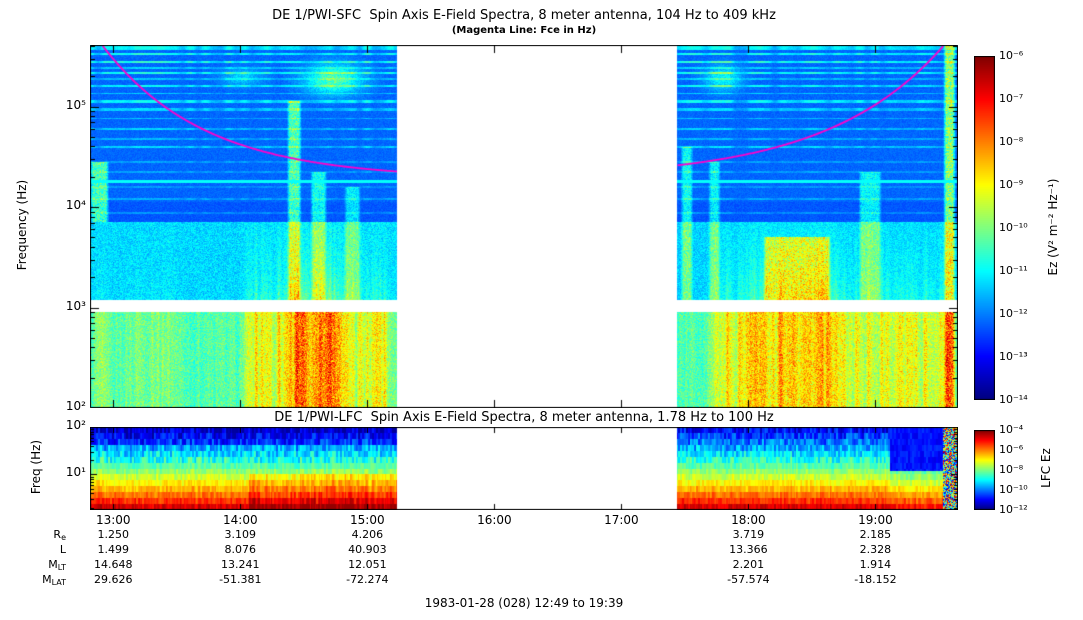 Image resolution: width=1083 pixels, height=620 pixels. What do you see at coordinates (62, 549) in the screenshot?
I see `ephemeris-row-label: L` at bounding box center [62, 549].